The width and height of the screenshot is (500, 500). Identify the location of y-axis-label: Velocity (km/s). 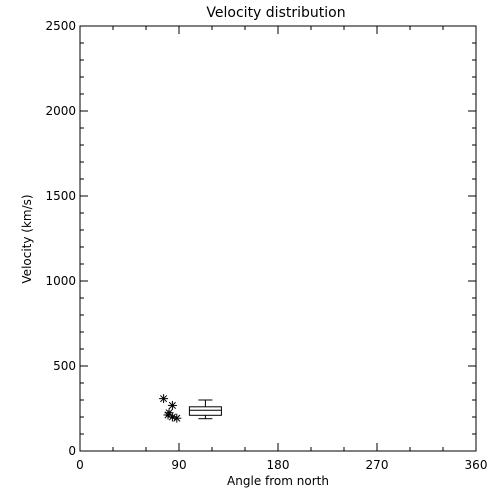
(27, 238).